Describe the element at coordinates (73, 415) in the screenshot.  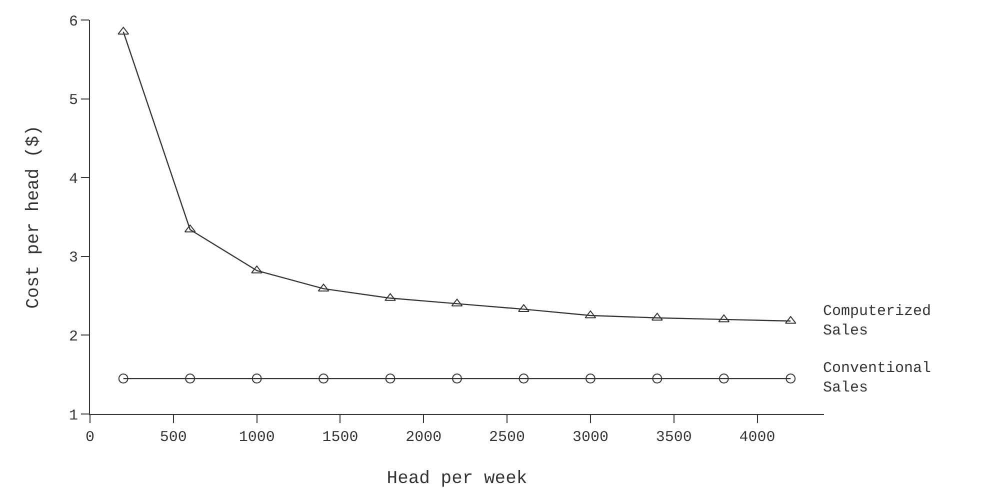
I see `y-tick-label: 1` at that location.